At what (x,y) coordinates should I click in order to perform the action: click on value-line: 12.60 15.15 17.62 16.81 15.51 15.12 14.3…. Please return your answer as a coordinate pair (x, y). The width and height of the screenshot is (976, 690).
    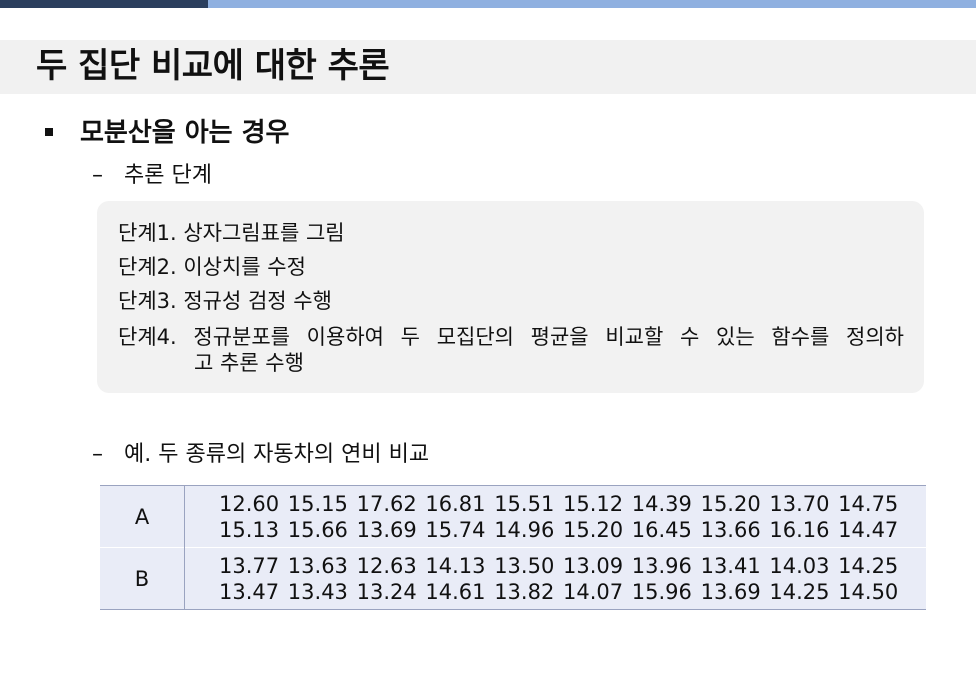
    Looking at the image, I should click on (572, 504).